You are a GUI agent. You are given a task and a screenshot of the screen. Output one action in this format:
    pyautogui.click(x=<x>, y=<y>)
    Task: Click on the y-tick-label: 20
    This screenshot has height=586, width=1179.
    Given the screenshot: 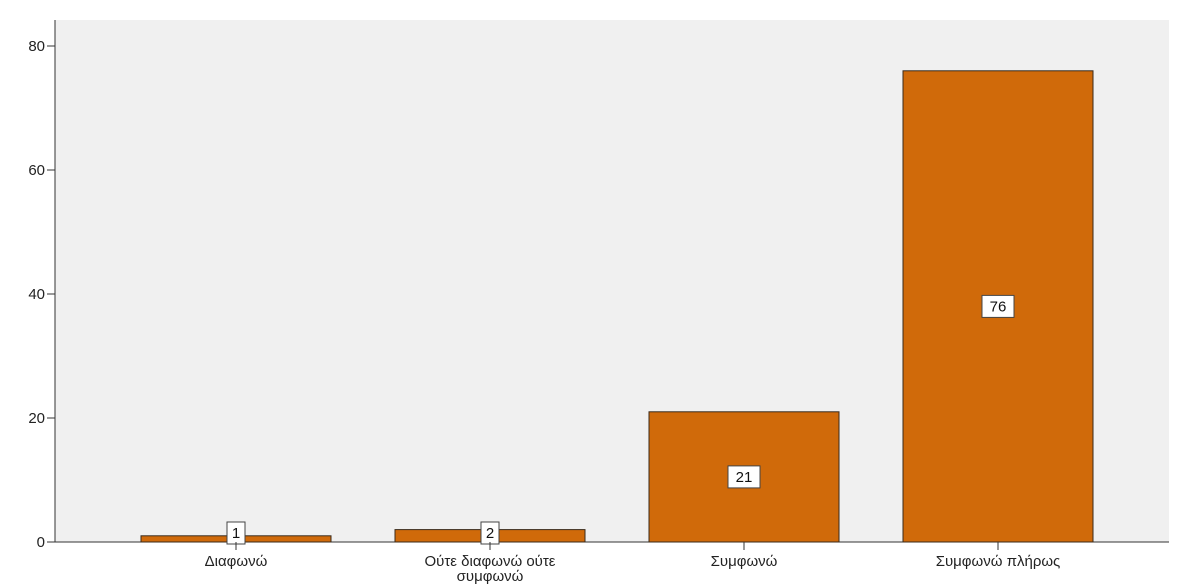 What is the action you would take?
    pyautogui.click(x=36, y=418)
    